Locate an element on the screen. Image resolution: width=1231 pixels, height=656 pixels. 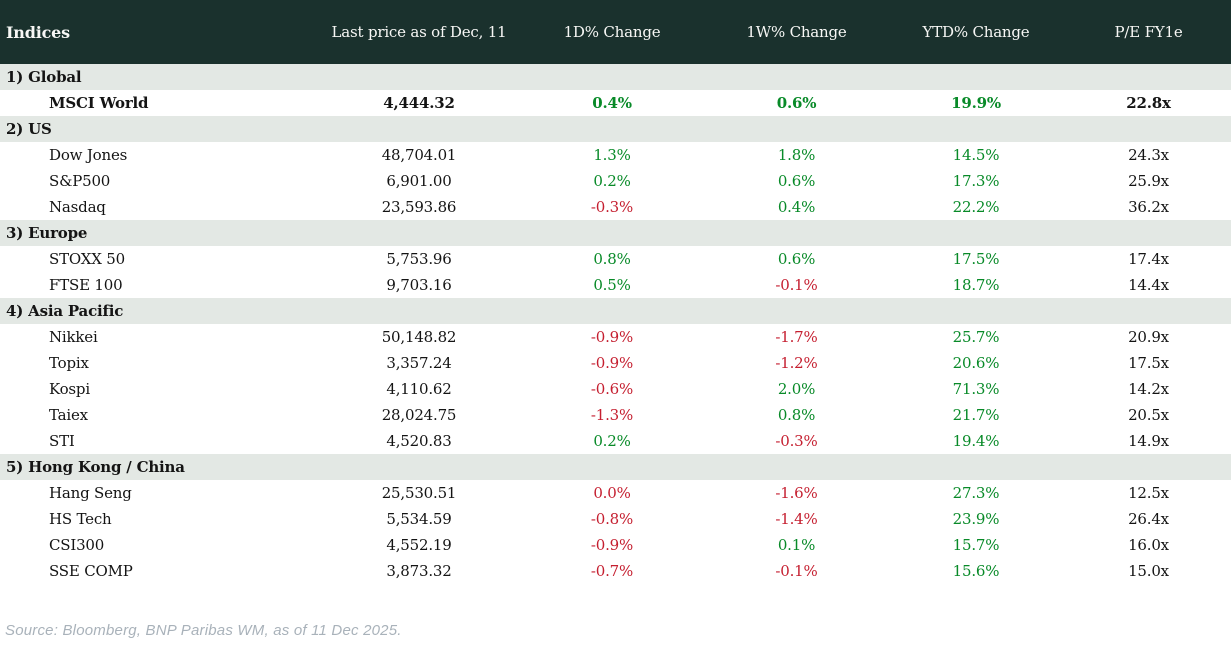
index-name: Taiex is located at coordinates (160, 415).